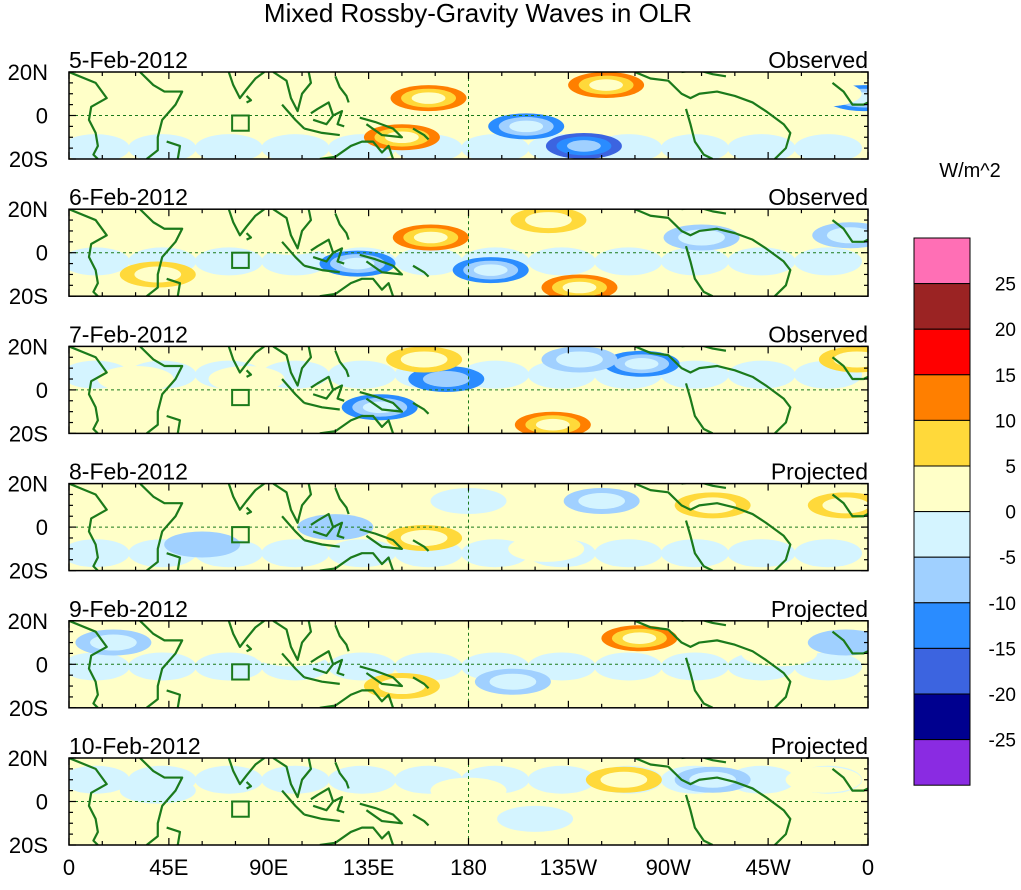  I want to click on x-tick-label: 90W, so click(668, 867).